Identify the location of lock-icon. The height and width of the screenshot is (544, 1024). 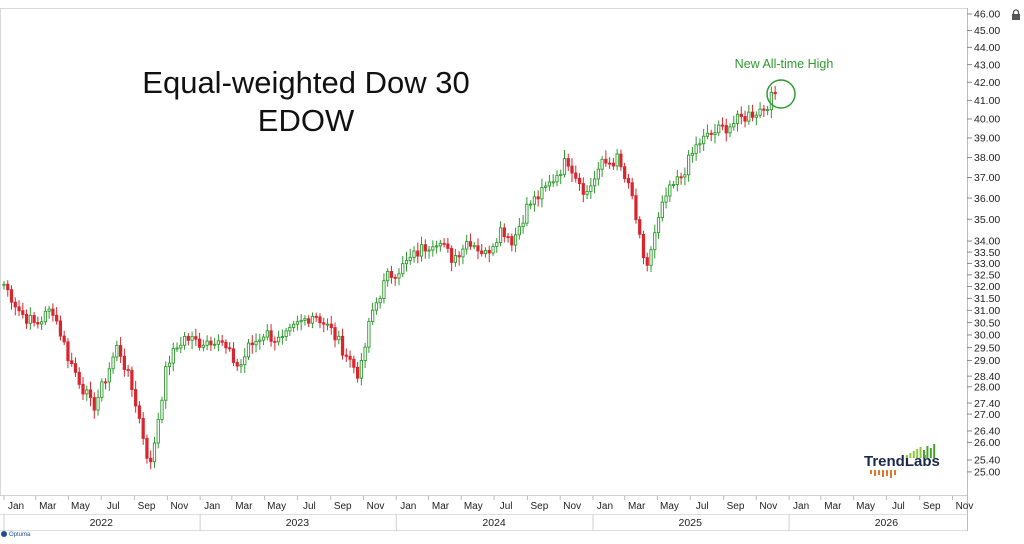
(1016, 14).